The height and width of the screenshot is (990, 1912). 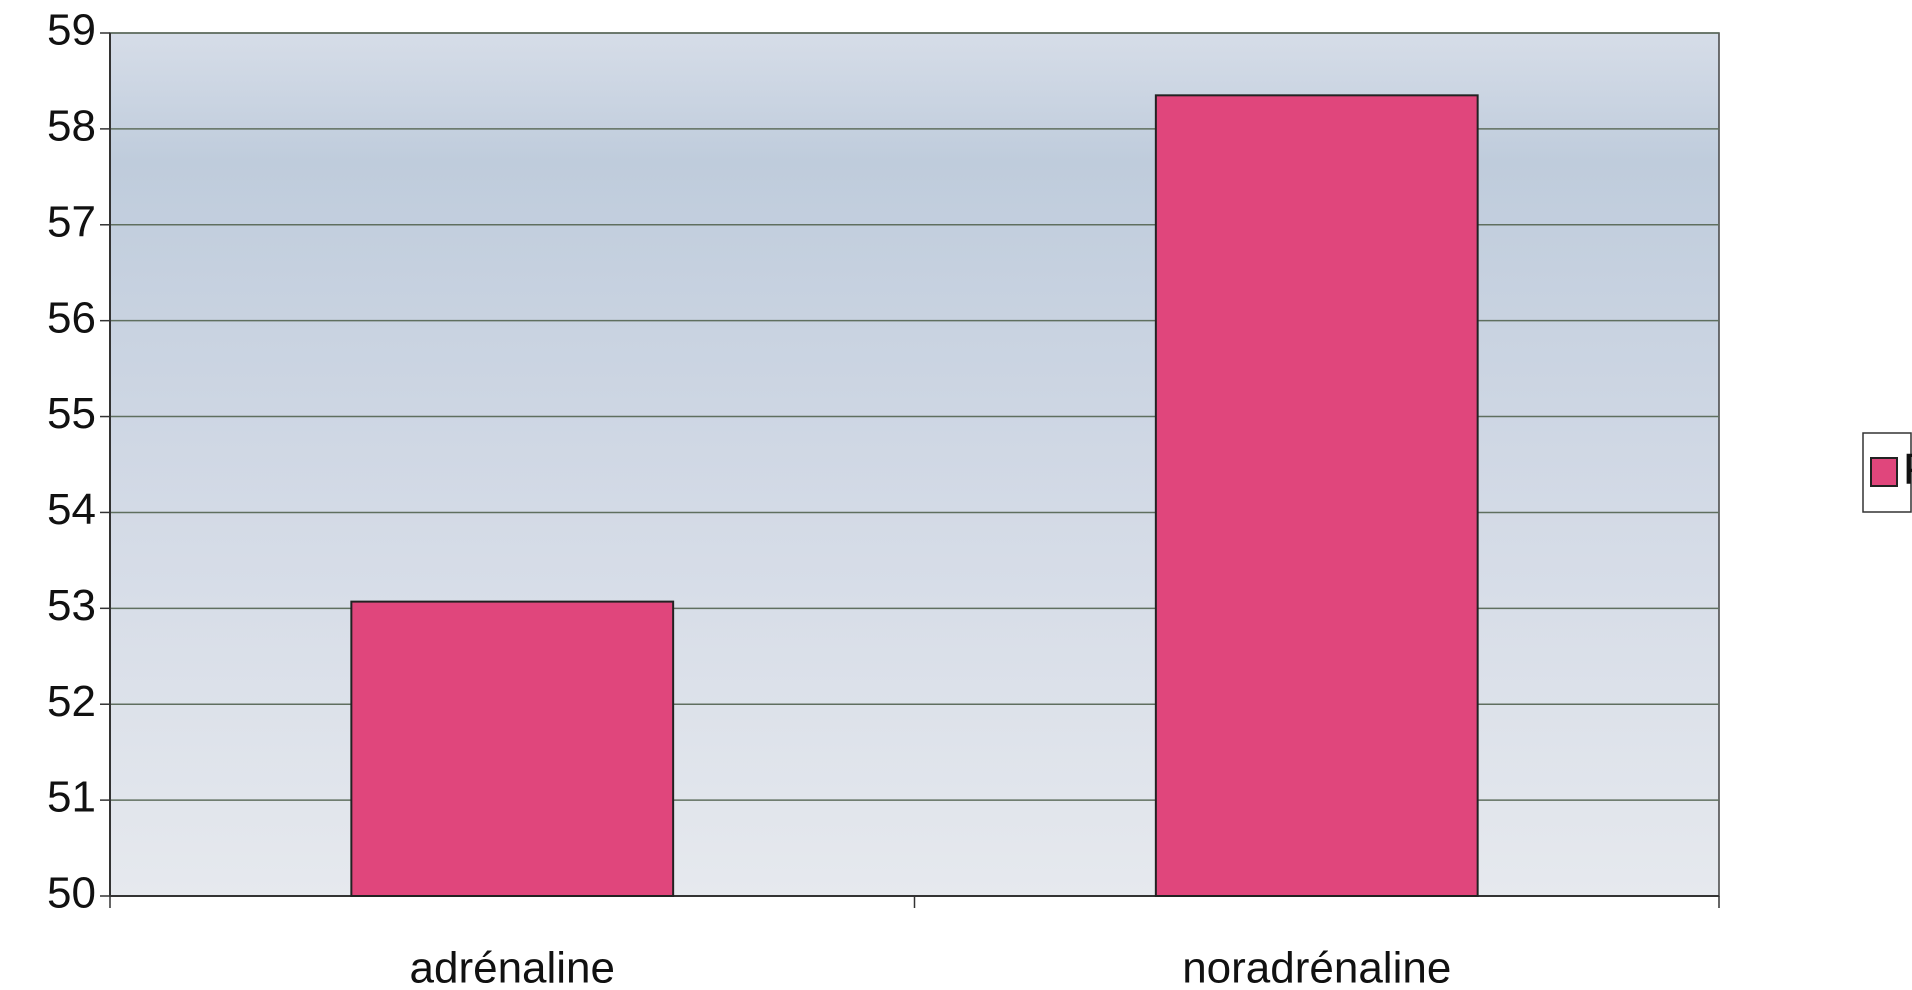 I want to click on y-tick-label: 58, so click(x=71, y=126).